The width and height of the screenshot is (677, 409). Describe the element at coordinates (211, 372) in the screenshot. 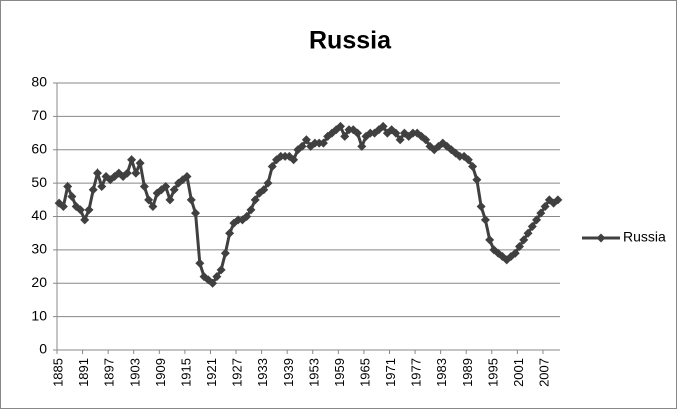

I see `x-tick-label: 1921` at that location.